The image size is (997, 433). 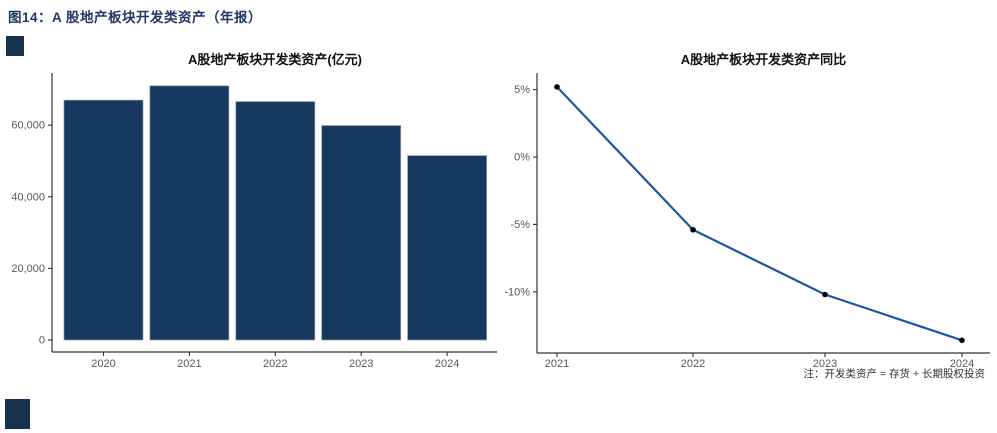 I want to click on svg-text: 5%, so click(x=522, y=90).